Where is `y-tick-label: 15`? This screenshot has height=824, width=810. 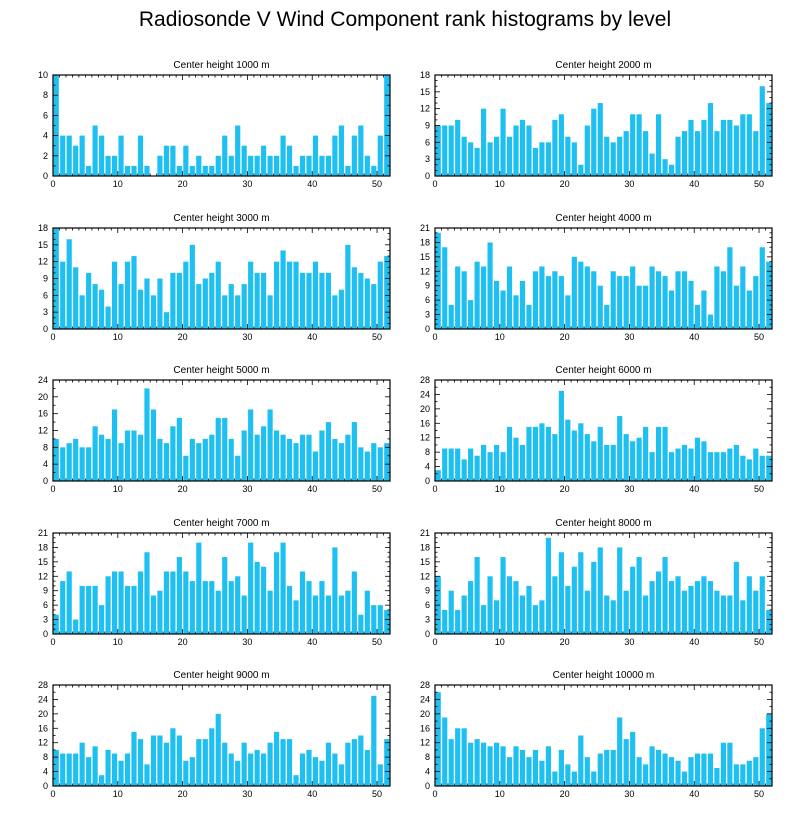
y-tick-label: 15 is located at coordinates (425, 562).